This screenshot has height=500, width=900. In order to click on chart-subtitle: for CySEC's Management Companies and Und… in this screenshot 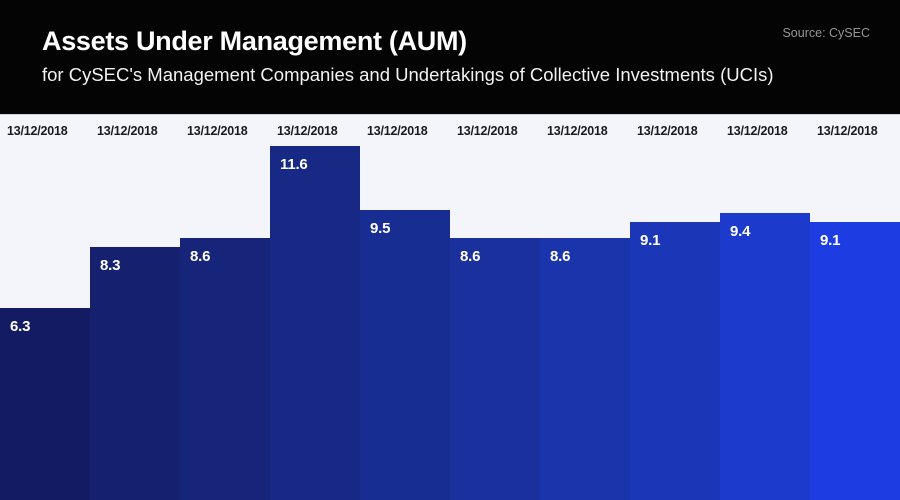, I will do `click(408, 74)`.